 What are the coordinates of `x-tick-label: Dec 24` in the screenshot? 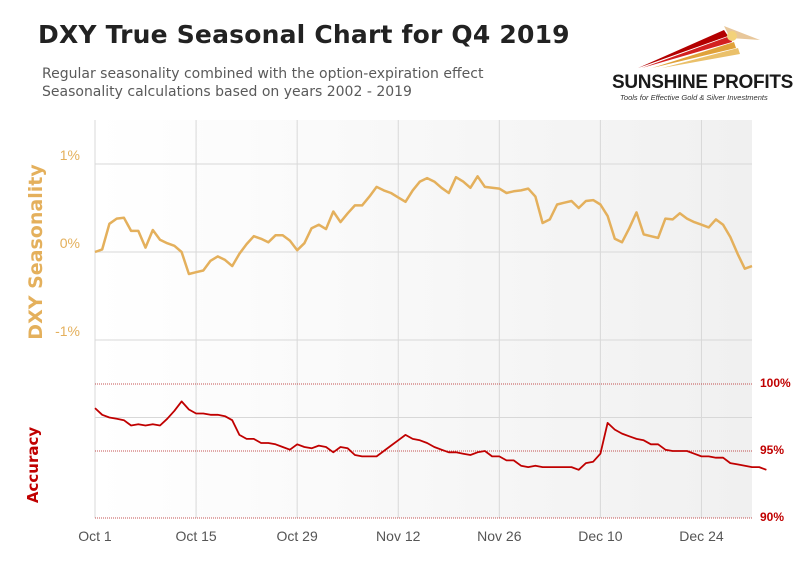 It's located at (701, 536).